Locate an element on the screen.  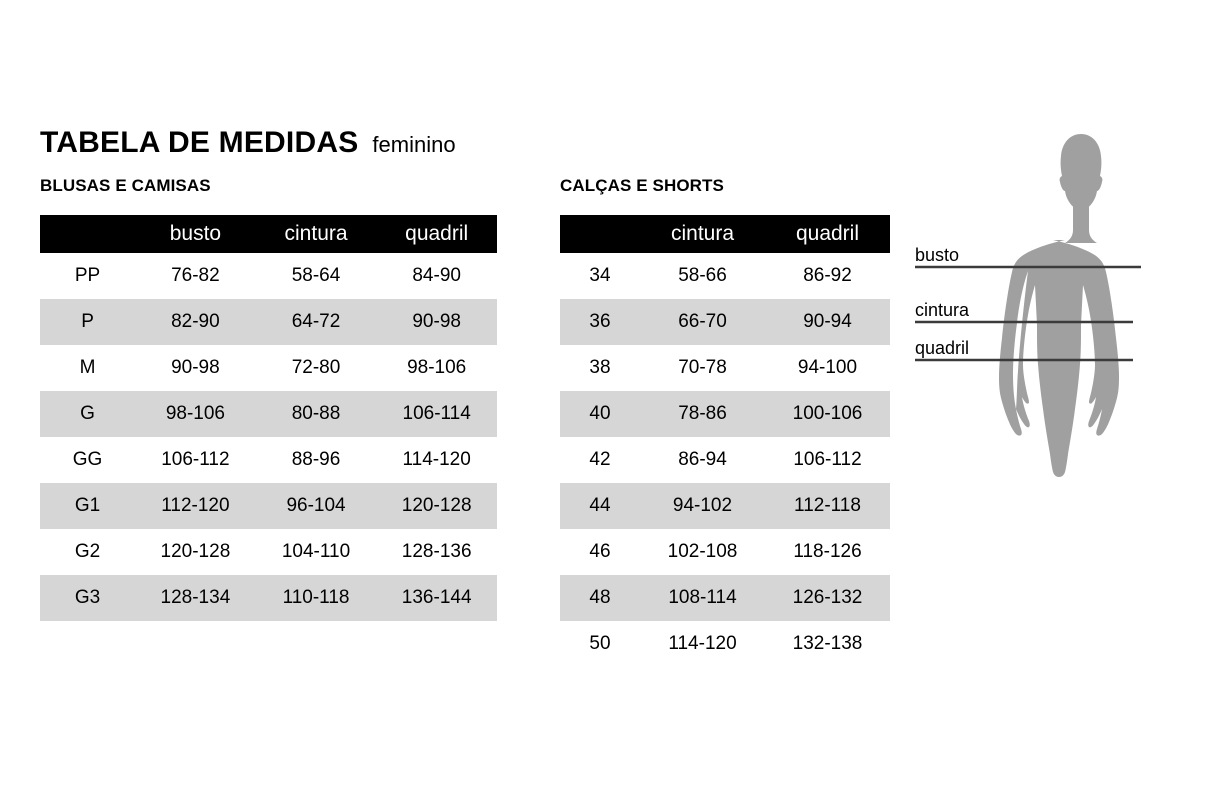
cell-quadril: 126-132 is located at coordinates (827, 598).